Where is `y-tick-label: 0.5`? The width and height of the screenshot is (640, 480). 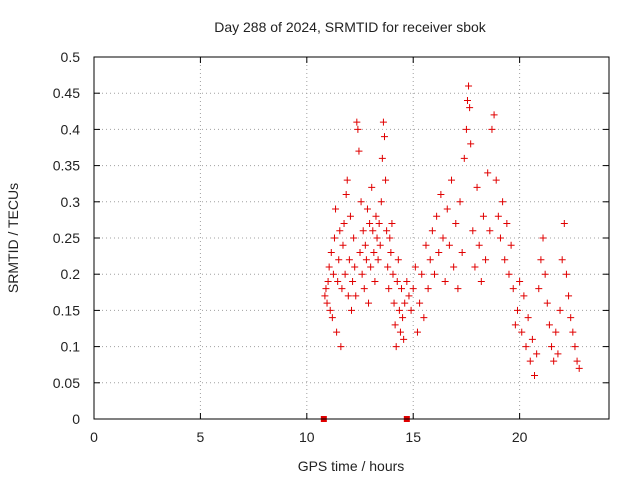
y-tick-label: 0.5 is located at coordinates (71, 57).